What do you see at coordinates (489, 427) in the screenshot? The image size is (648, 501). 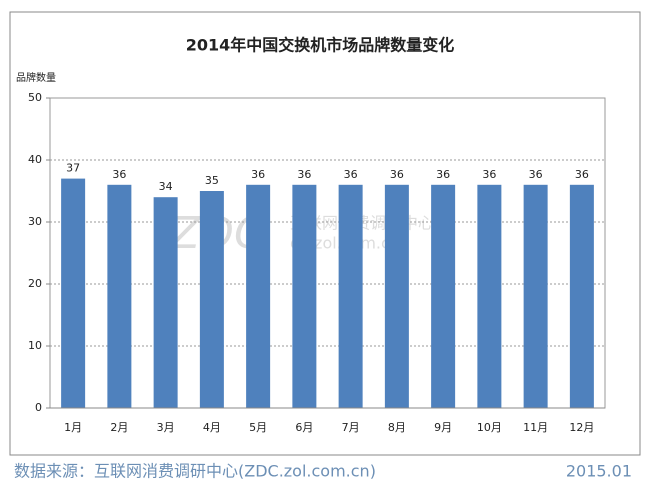 I see `x-tick-label: 10月` at bounding box center [489, 427].